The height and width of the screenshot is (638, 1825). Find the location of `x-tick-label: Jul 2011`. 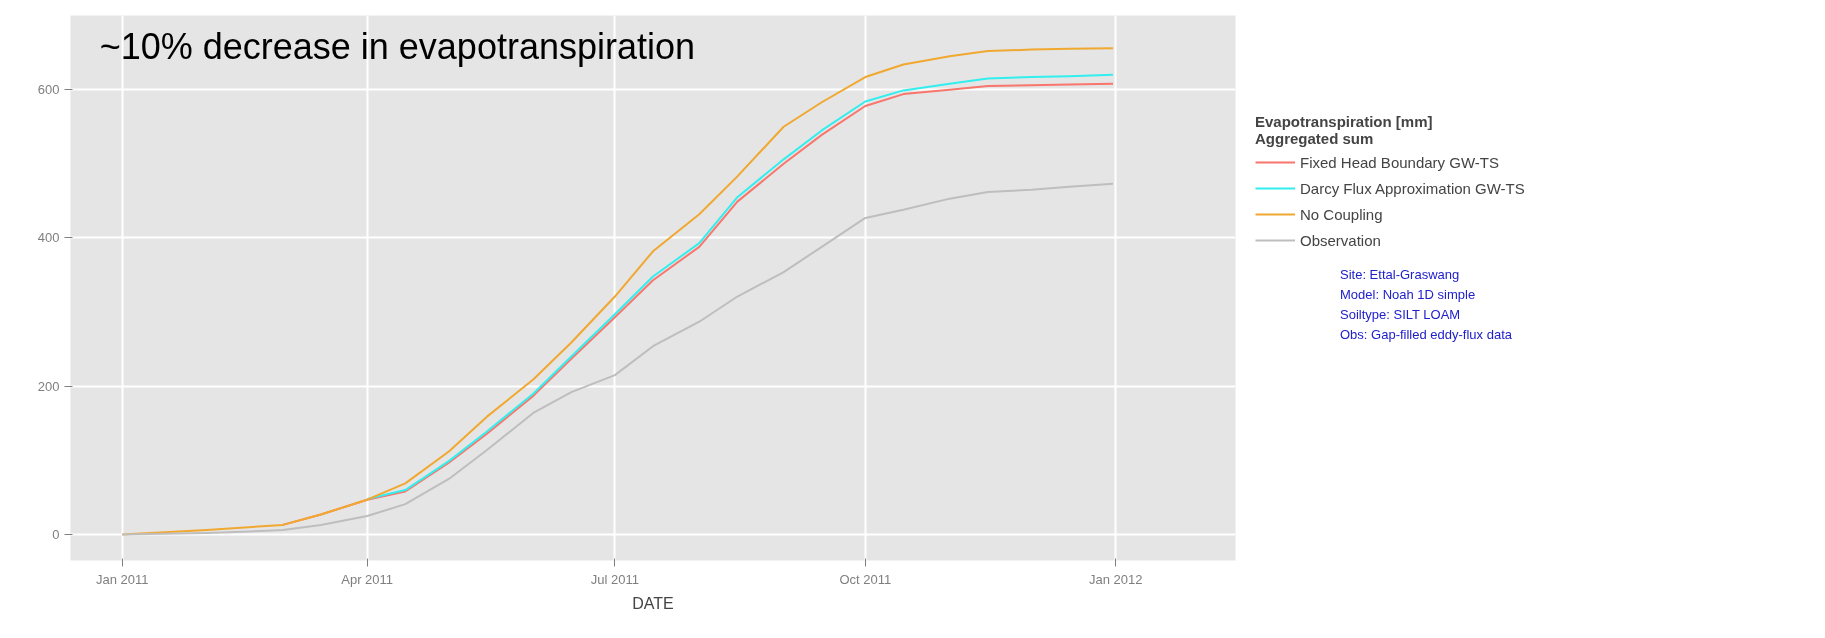

x-tick-label: Jul 2011 is located at coordinates (614, 579).